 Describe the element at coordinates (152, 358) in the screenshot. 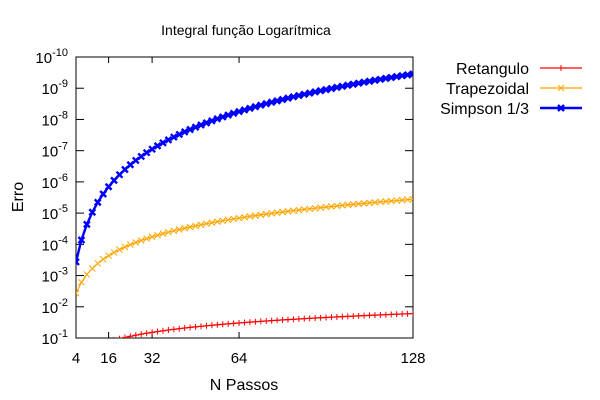

I see `x-tick-label: 32` at that location.